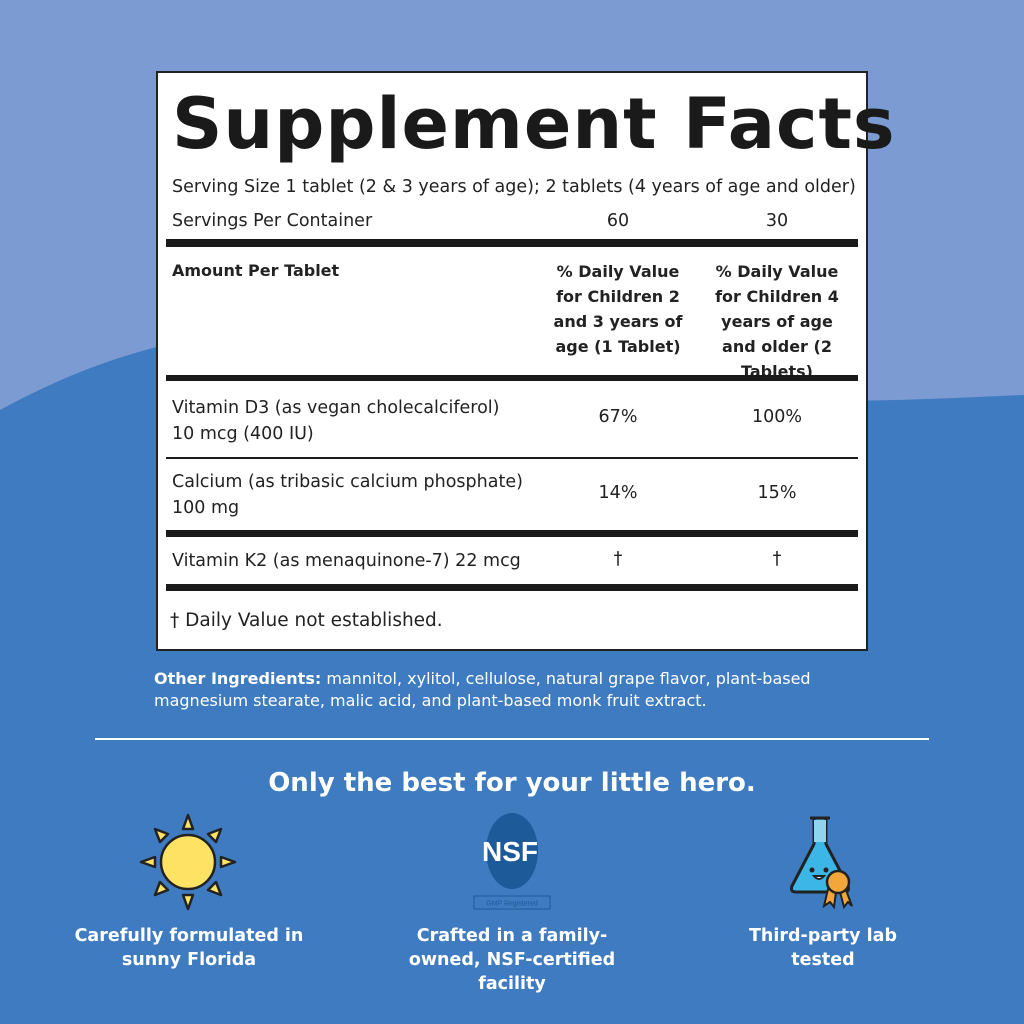 This screenshot has height=1024, width=1024. I want to click on nsf-logo-text: NSF, so click(510, 851).